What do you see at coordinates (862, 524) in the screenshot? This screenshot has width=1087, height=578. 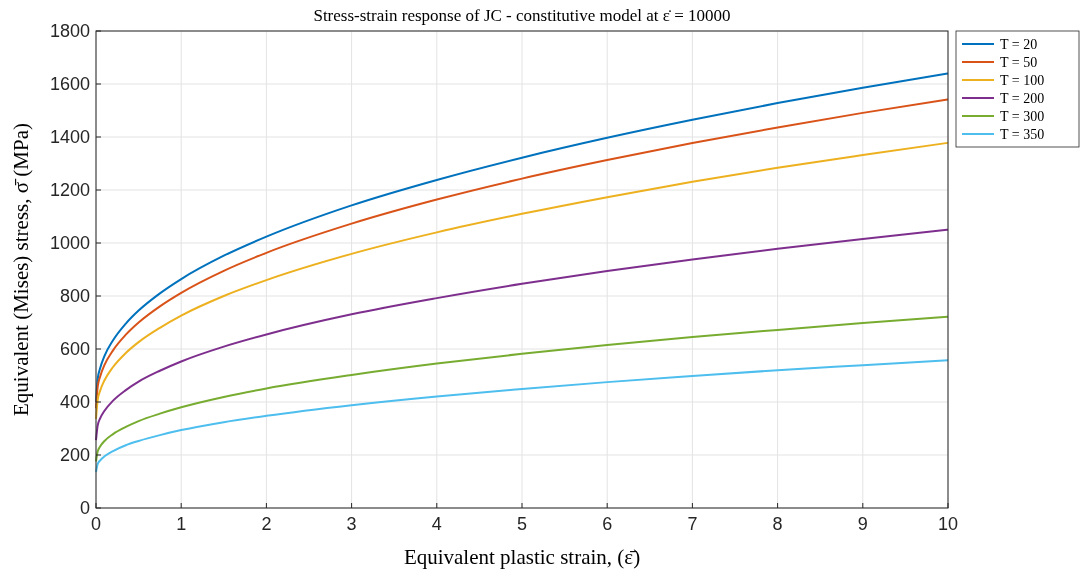 I see `x-tick-label: 9` at bounding box center [862, 524].